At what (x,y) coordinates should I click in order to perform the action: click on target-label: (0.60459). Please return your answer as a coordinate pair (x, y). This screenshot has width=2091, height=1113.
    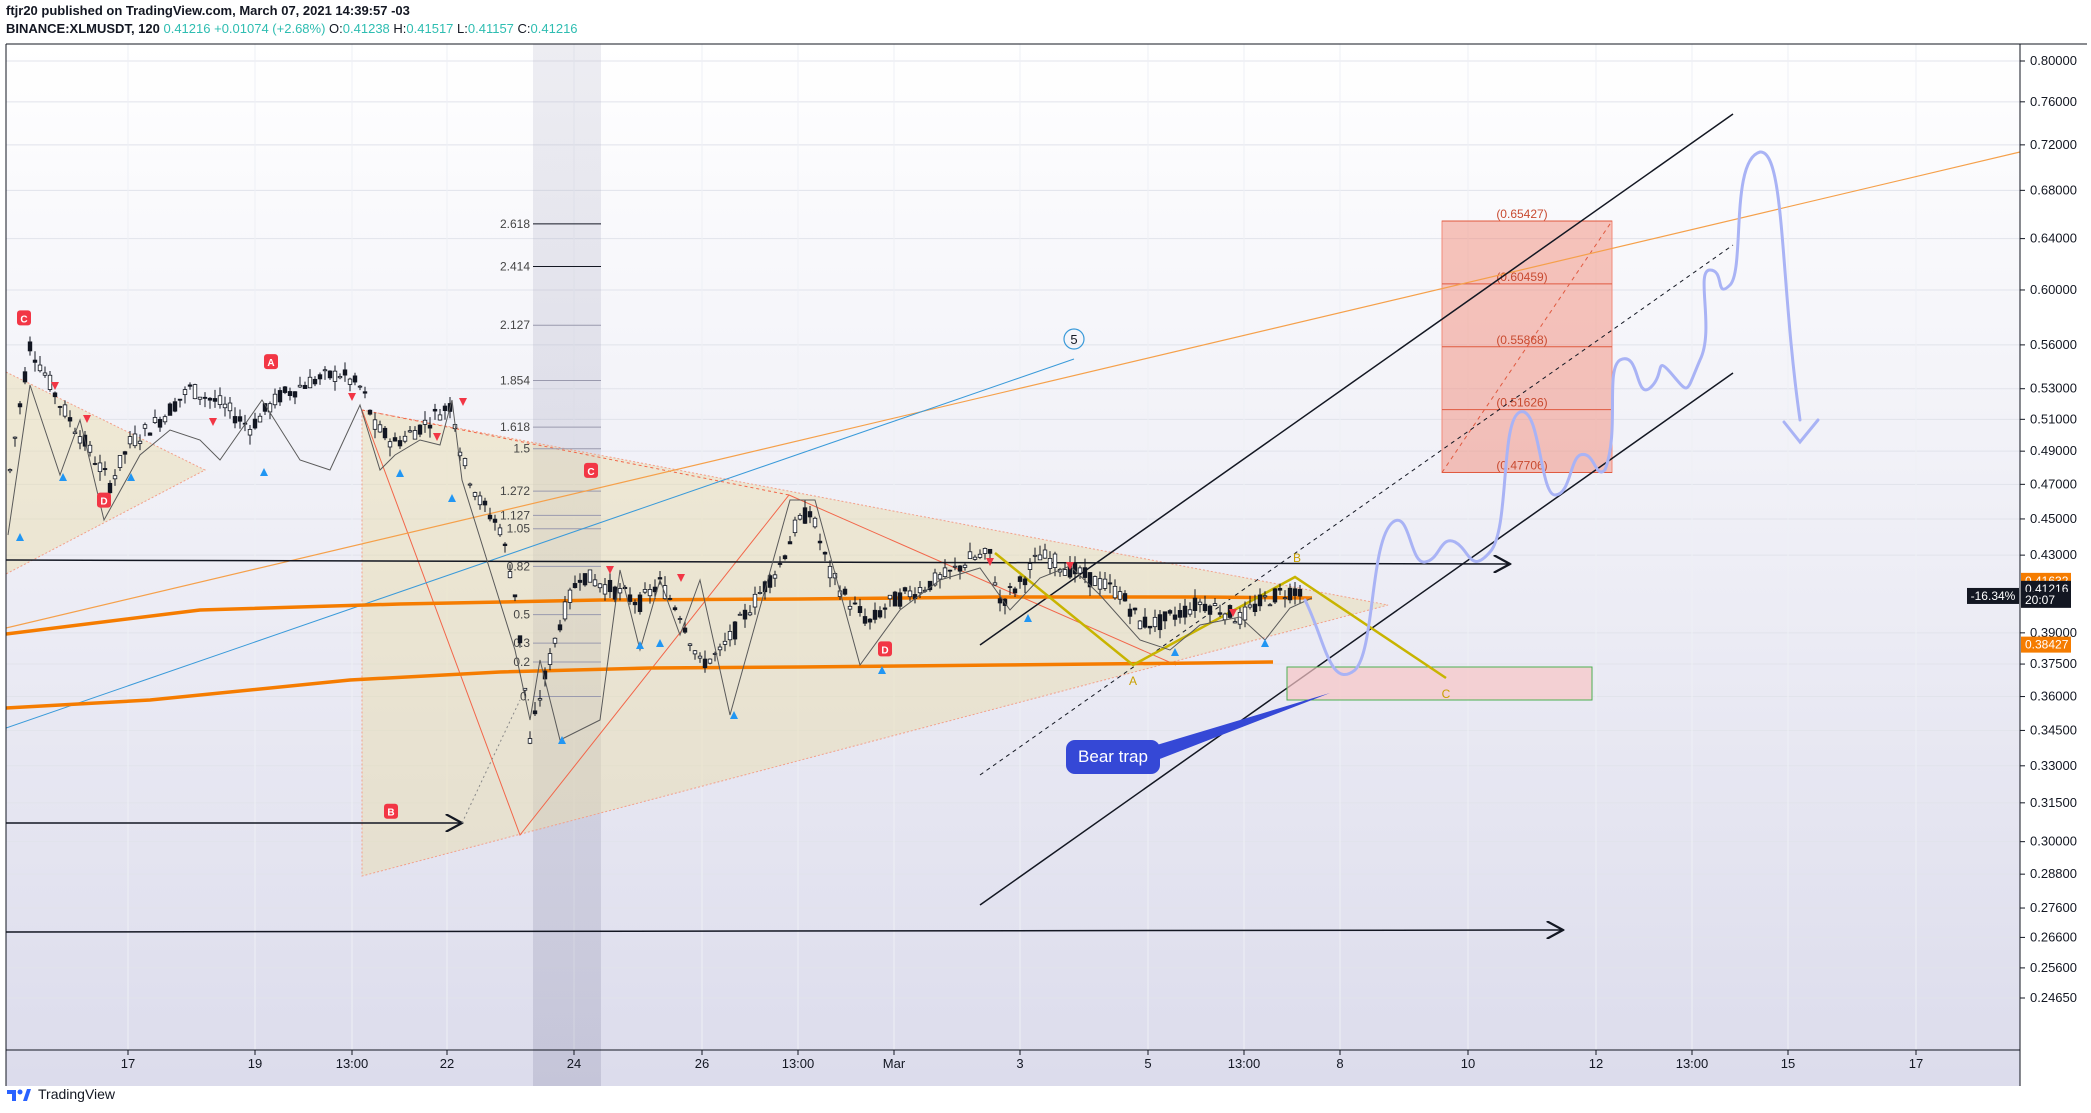
    Looking at the image, I should click on (1521, 277).